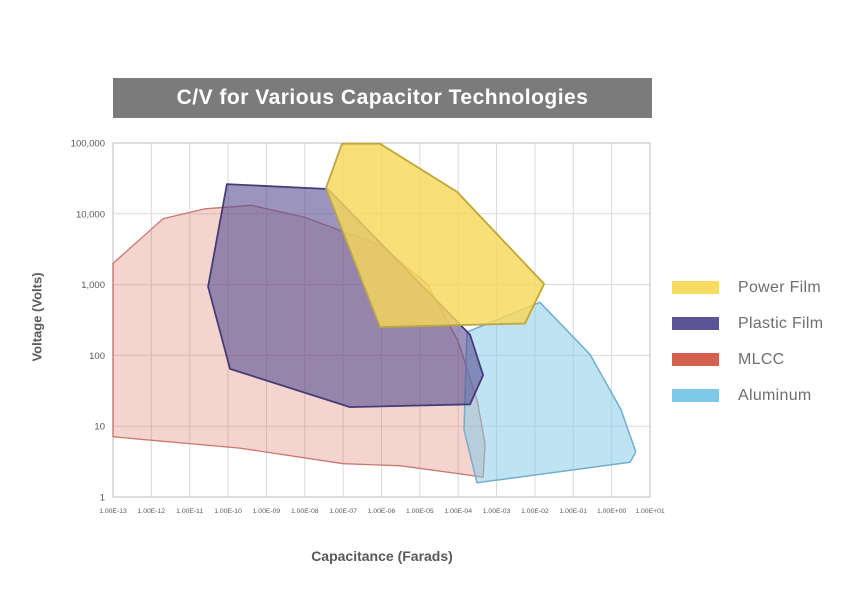 The image size is (865, 606). What do you see at coordinates (152, 511) in the screenshot?
I see `x-tick-label: 1.00E-12` at bounding box center [152, 511].